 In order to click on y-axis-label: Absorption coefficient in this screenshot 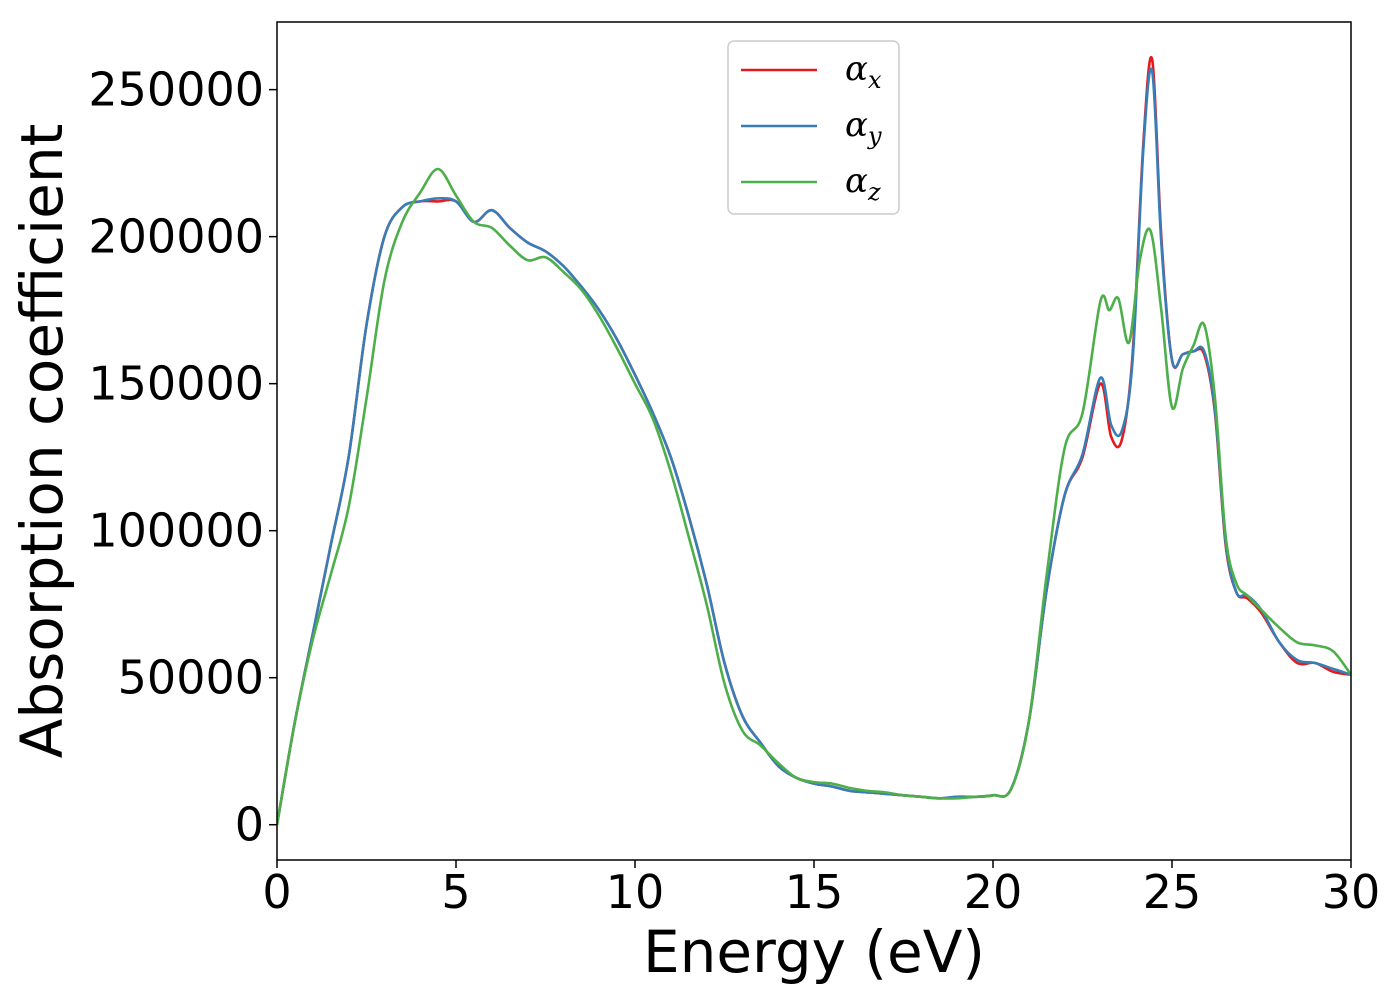, I will do `click(42, 441)`.